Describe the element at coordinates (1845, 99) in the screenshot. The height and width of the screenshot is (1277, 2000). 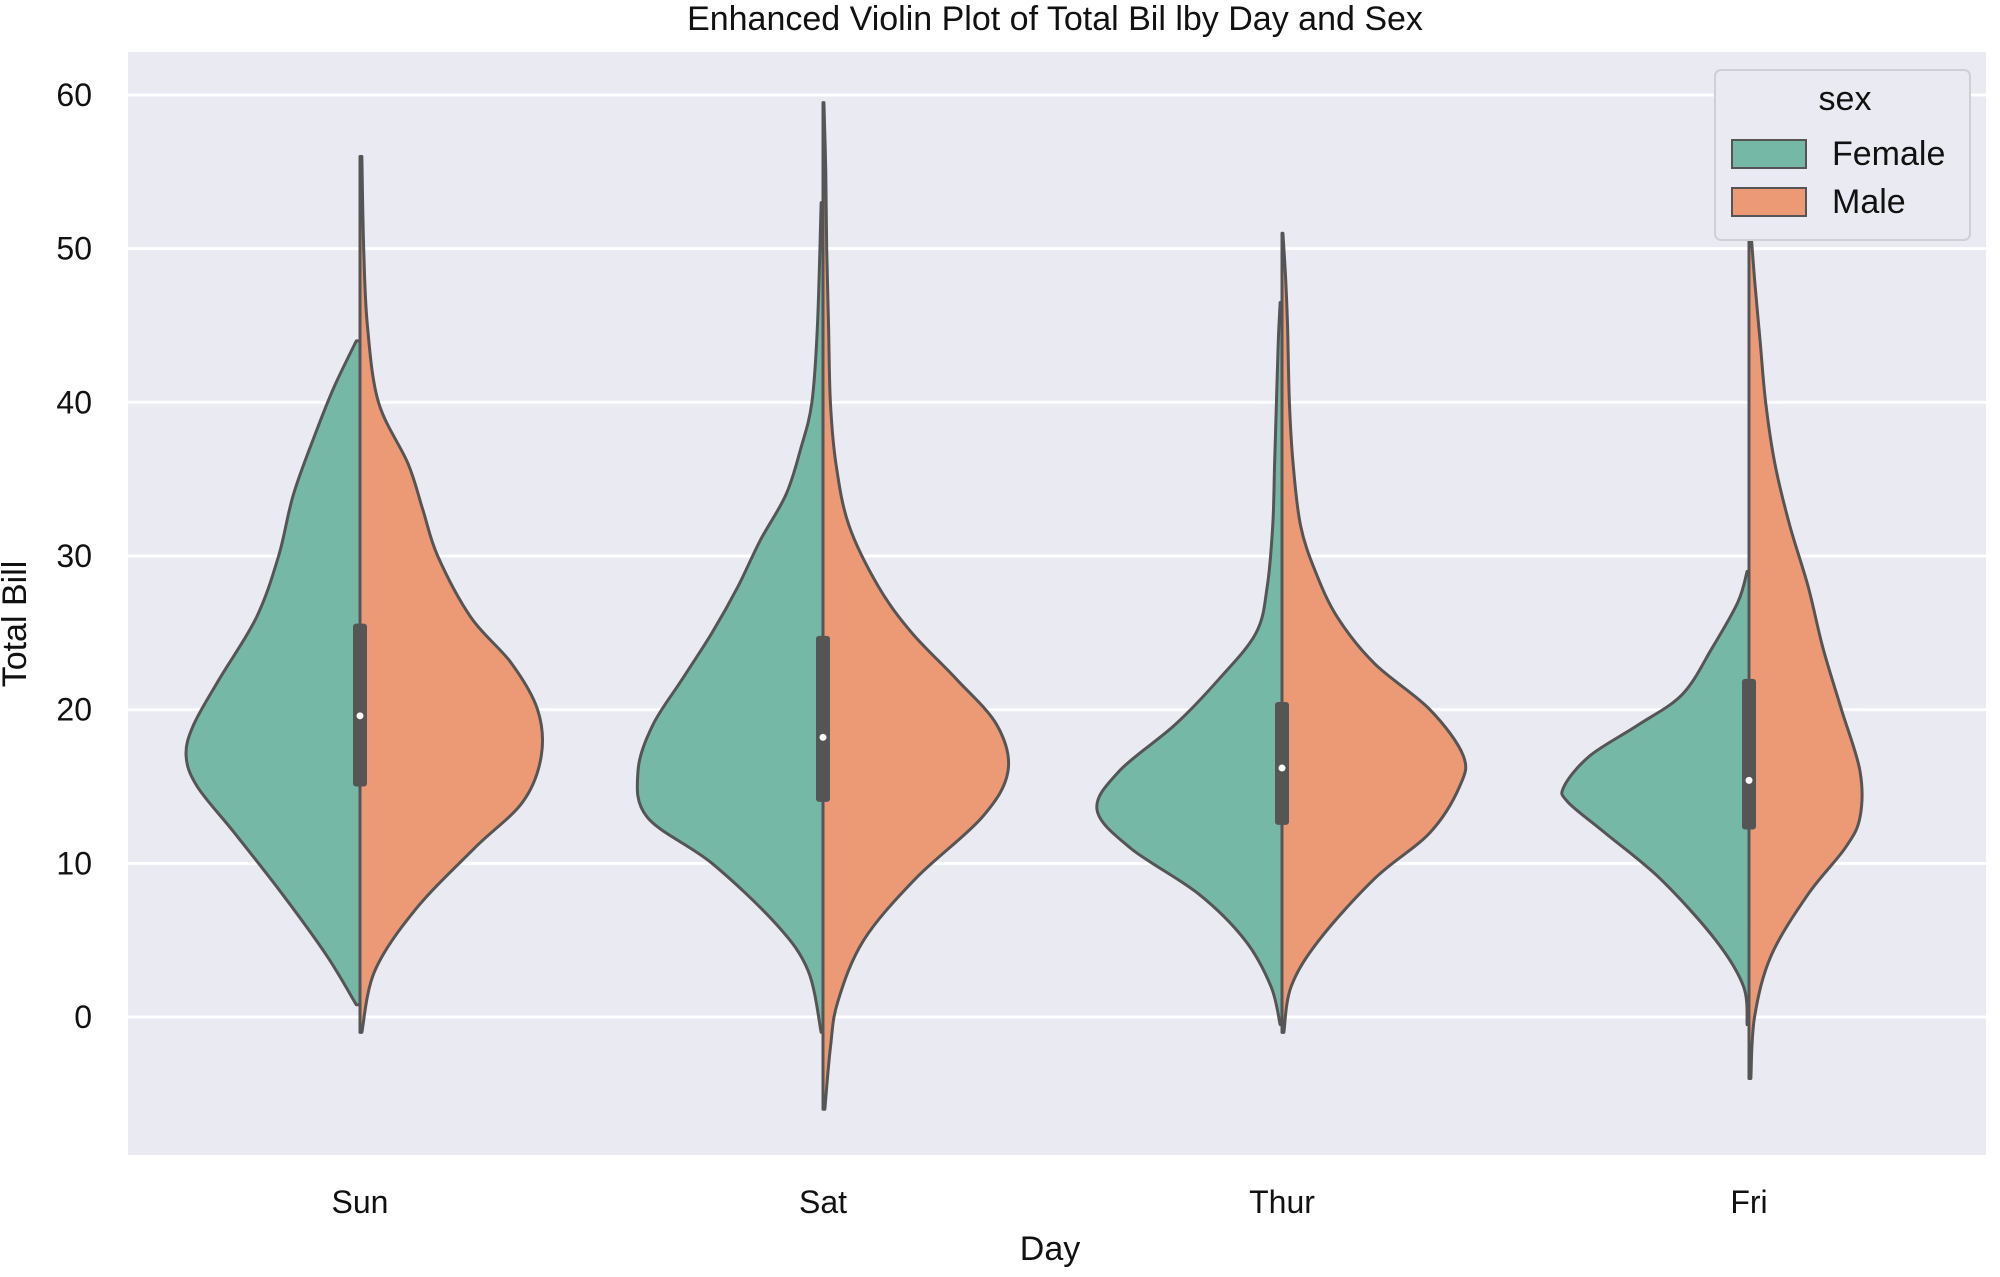
I see `legend-title: sex` at that location.